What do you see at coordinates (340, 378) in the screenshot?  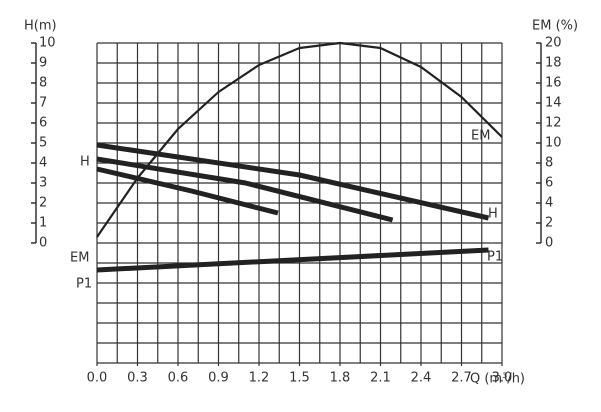 I see `x-tick-label: 1.8` at bounding box center [340, 378].